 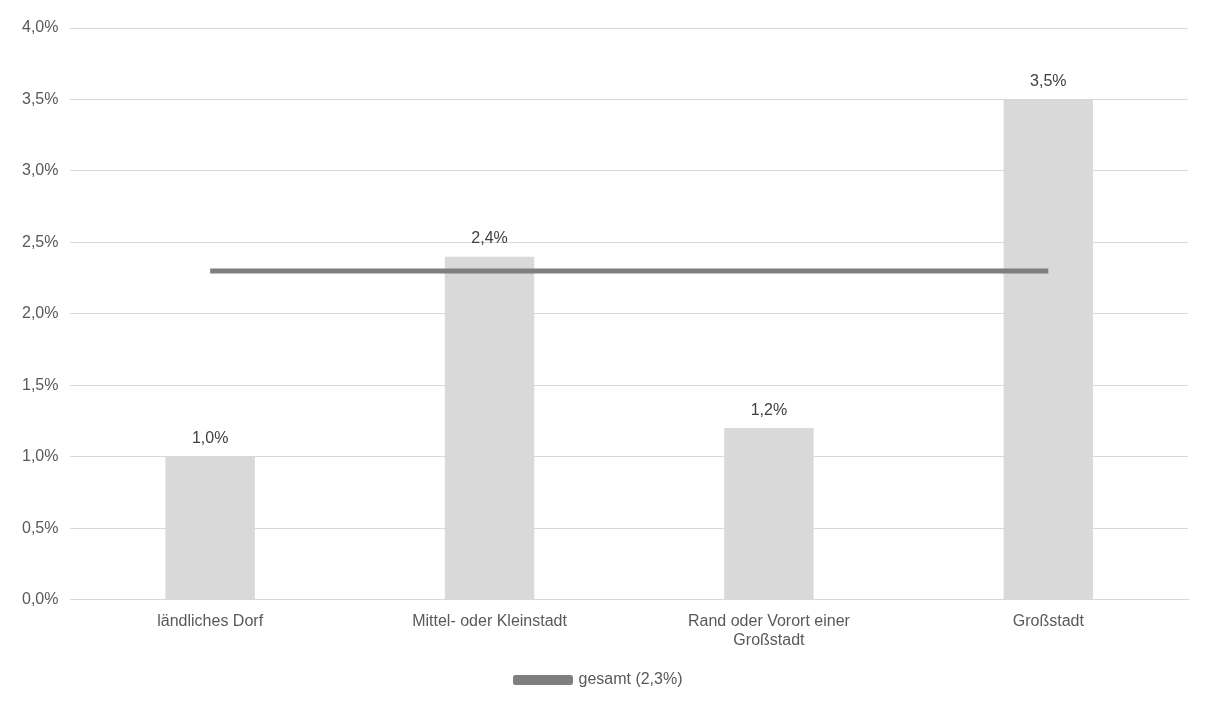 What do you see at coordinates (489, 238) in the screenshot?
I see `data-label: 2,4%` at bounding box center [489, 238].